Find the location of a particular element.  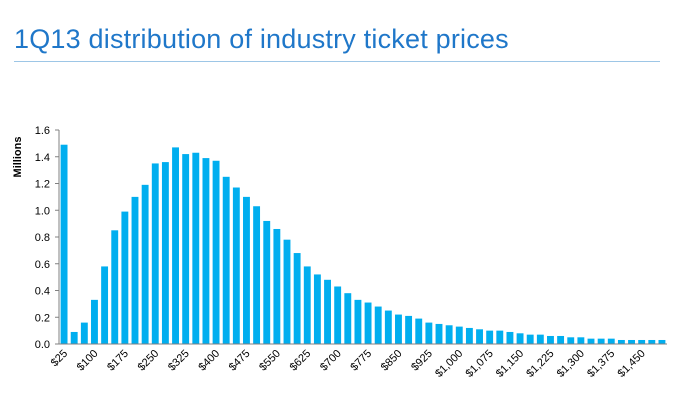

bar-$75 is located at coordinates (84, 333).